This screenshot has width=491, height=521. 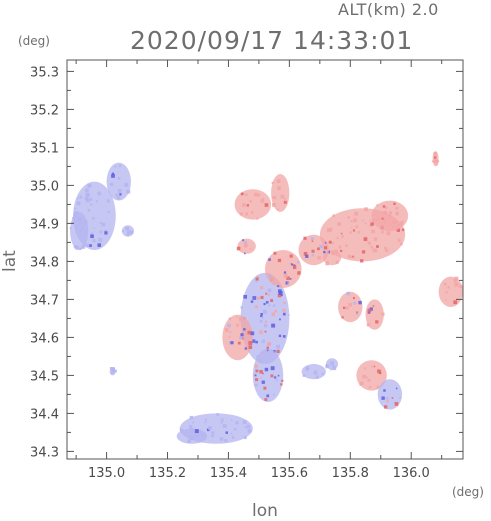 I want to click on y-tick-label: 34.9, so click(x=44, y=224).